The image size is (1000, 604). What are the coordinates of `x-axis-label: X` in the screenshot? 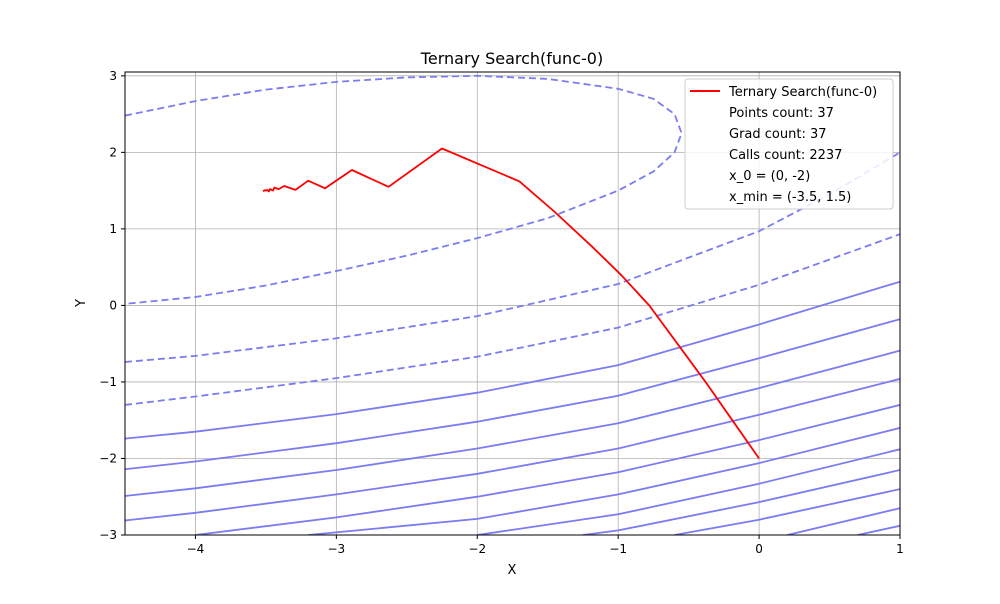 It's located at (512, 570).